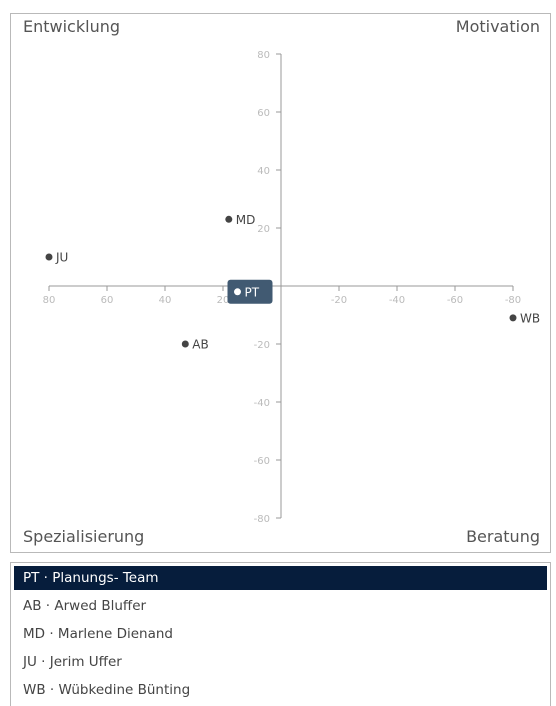  I want to click on quadrant-label-top-right: Motivation, so click(497, 26).